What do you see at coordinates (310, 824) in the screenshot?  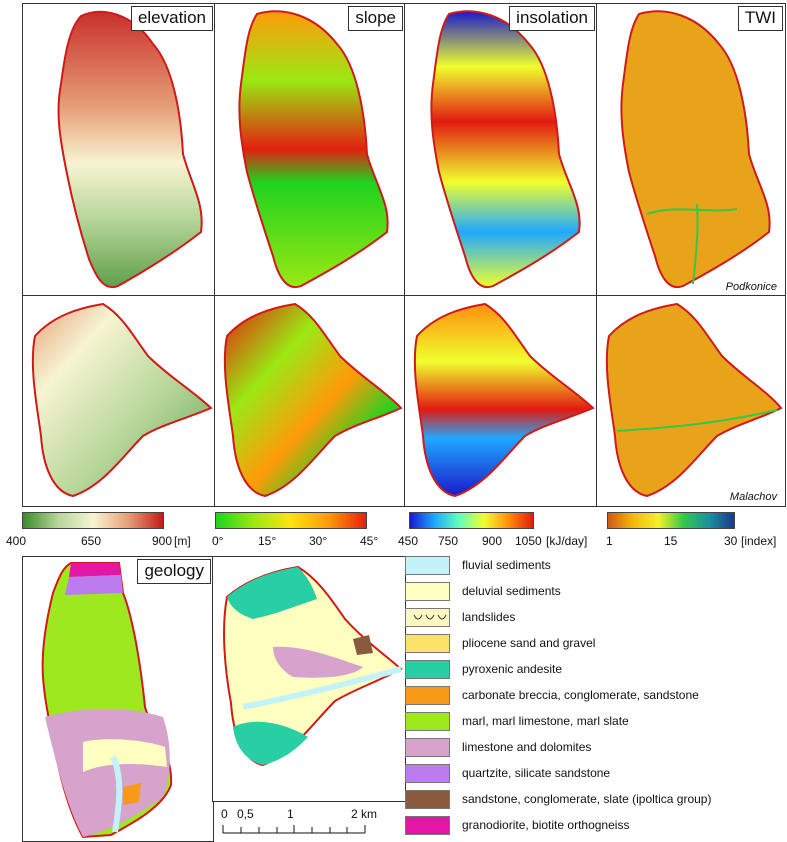 I see `scale-bar: 0 0,5 1 2 km` at bounding box center [310, 824].